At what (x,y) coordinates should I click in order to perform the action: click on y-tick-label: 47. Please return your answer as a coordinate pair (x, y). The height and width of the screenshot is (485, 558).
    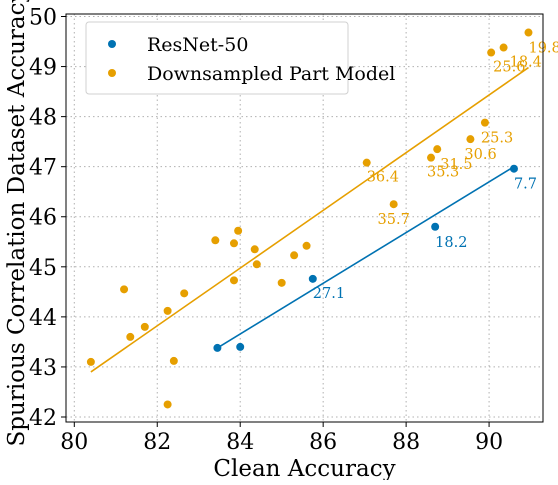
    Looking at the image, I should click on (43, 168).